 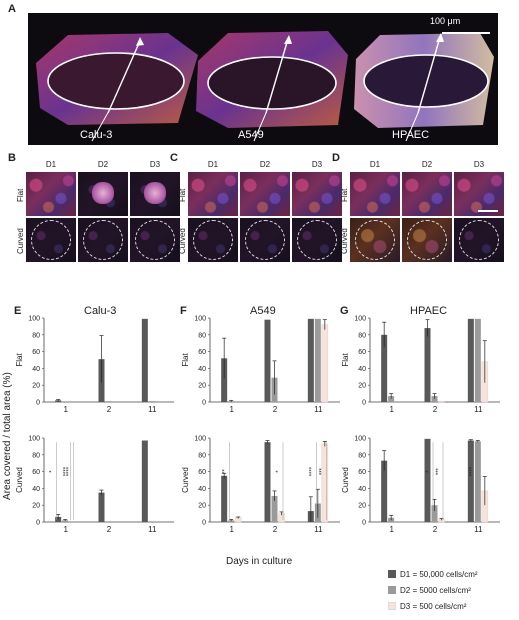 What do you see at coordinates (12, 158) in the screenshot?
I see `panel-b-letter: B` at bounding box center [12, 158].